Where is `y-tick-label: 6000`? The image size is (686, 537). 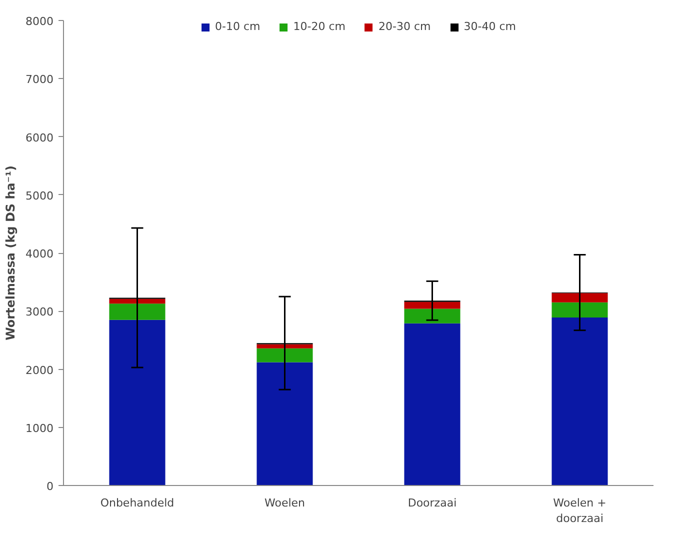 y-tick-label: 6000 is located at coordinates (40, 137).